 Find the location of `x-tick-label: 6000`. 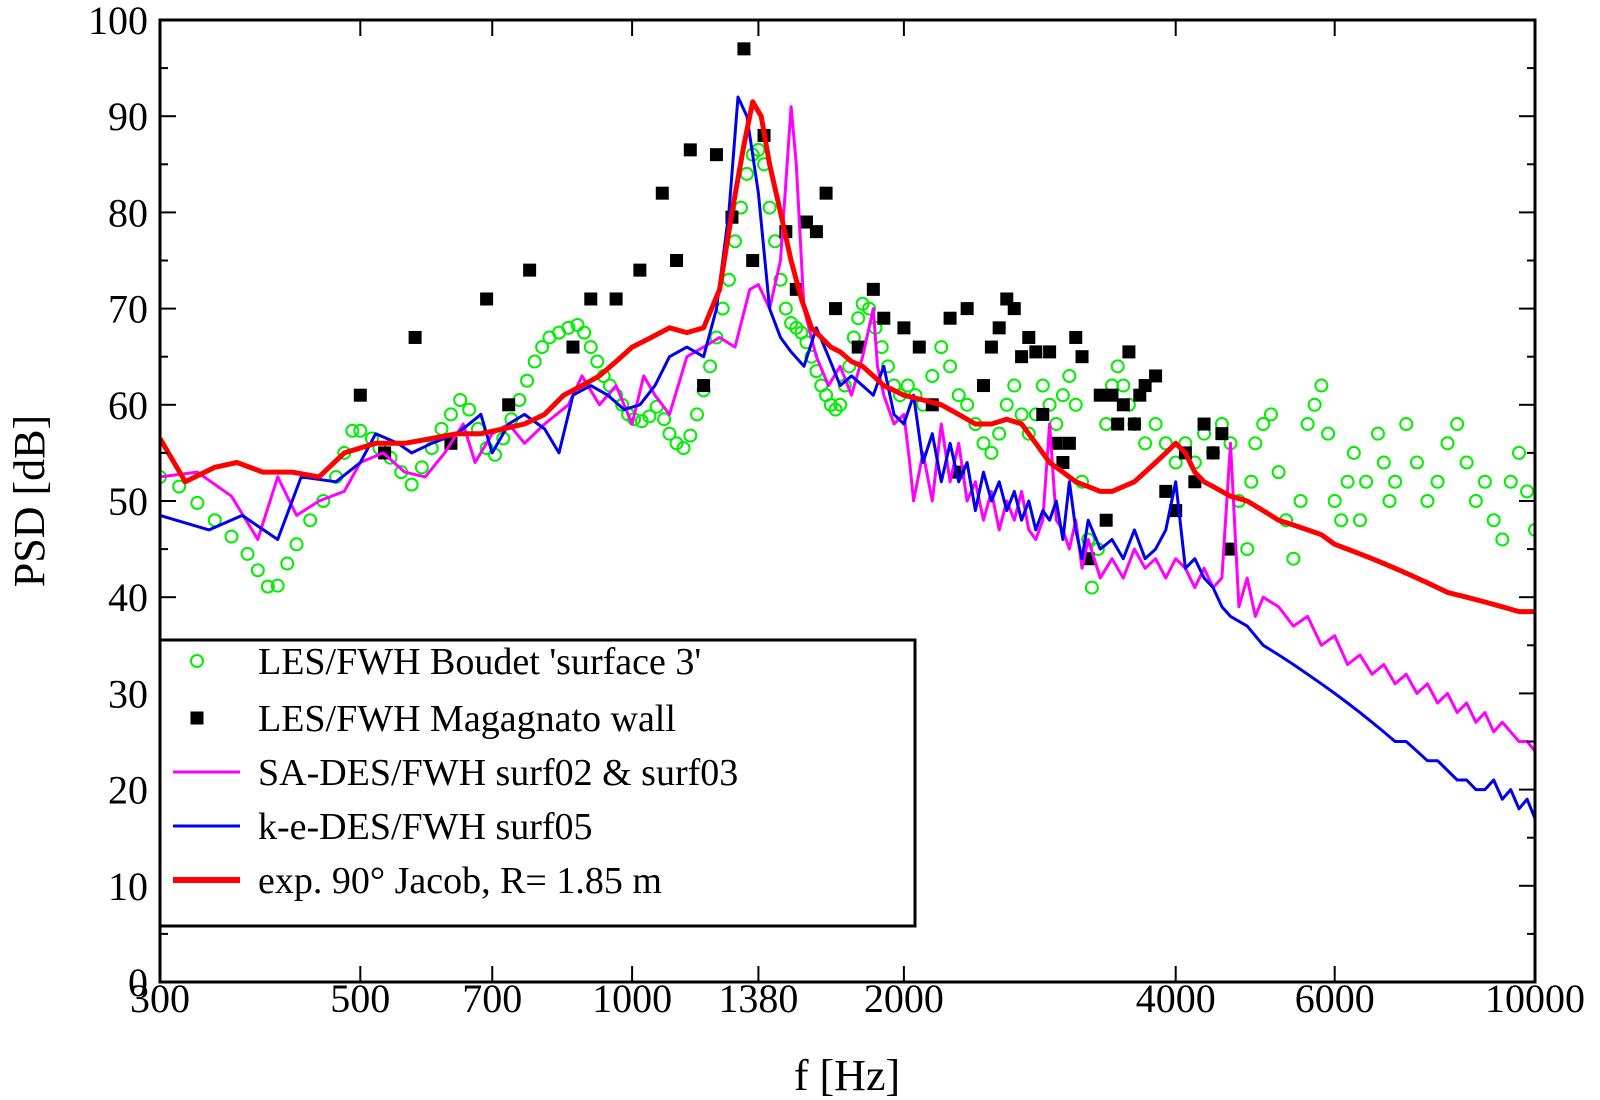

x-tick-label: 6000 is located at coordinates (1335, 998).